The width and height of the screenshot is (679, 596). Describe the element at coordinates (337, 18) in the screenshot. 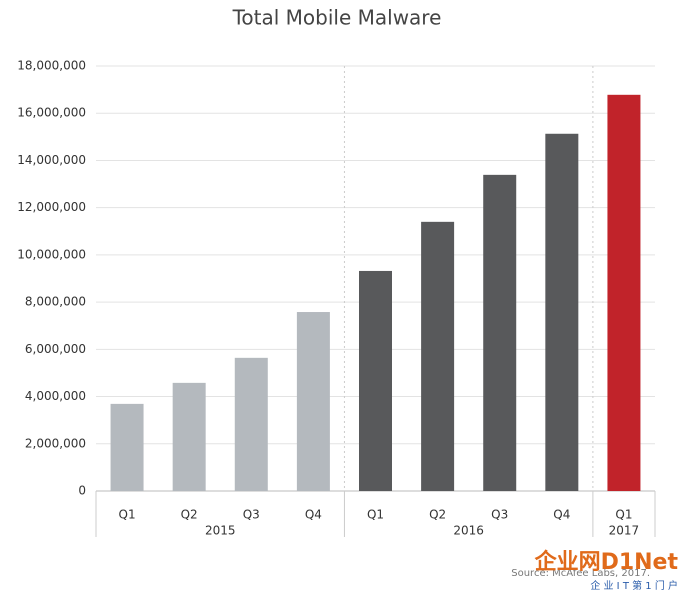

I see `chart-title: Total Mobile Malware` at that location.